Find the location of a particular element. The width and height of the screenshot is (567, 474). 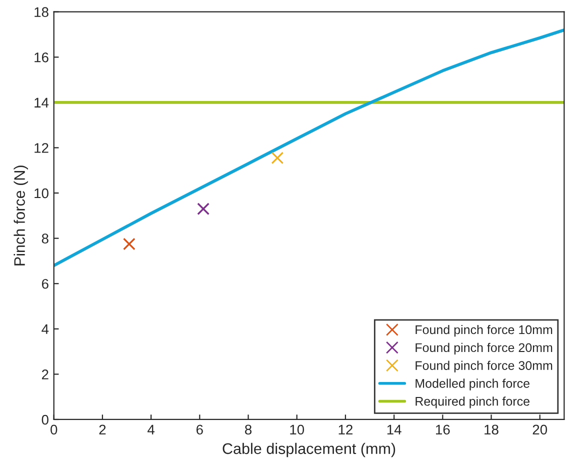

y-tick-label: 4 is located at coordinates (45, 329).